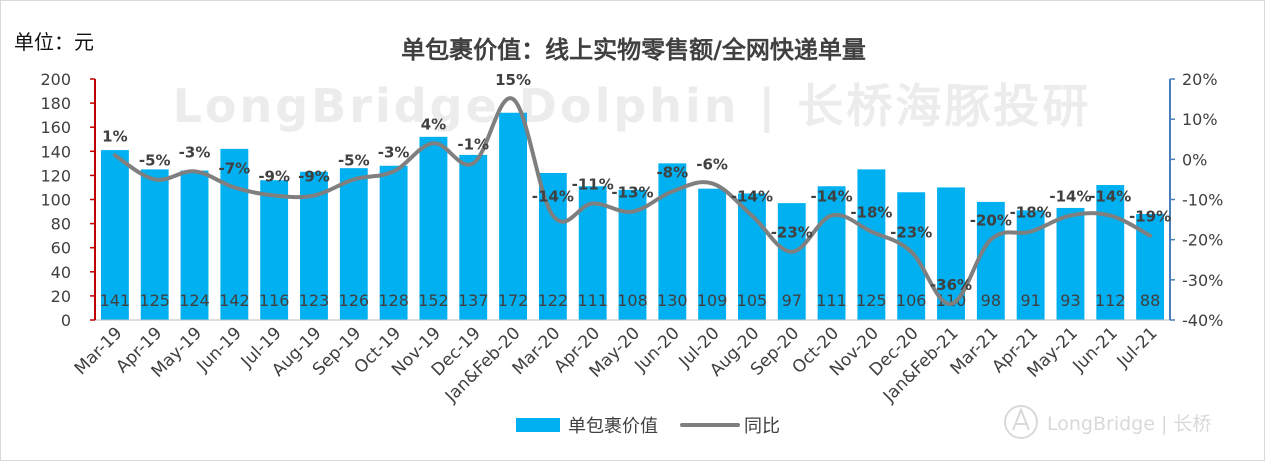 This screenshot has height=463, width=1267. What do you see at coordinates (1137, 347) in the screenshot?
I see `x-tick-label: Jul-21` at bounding box center [1137, 347].